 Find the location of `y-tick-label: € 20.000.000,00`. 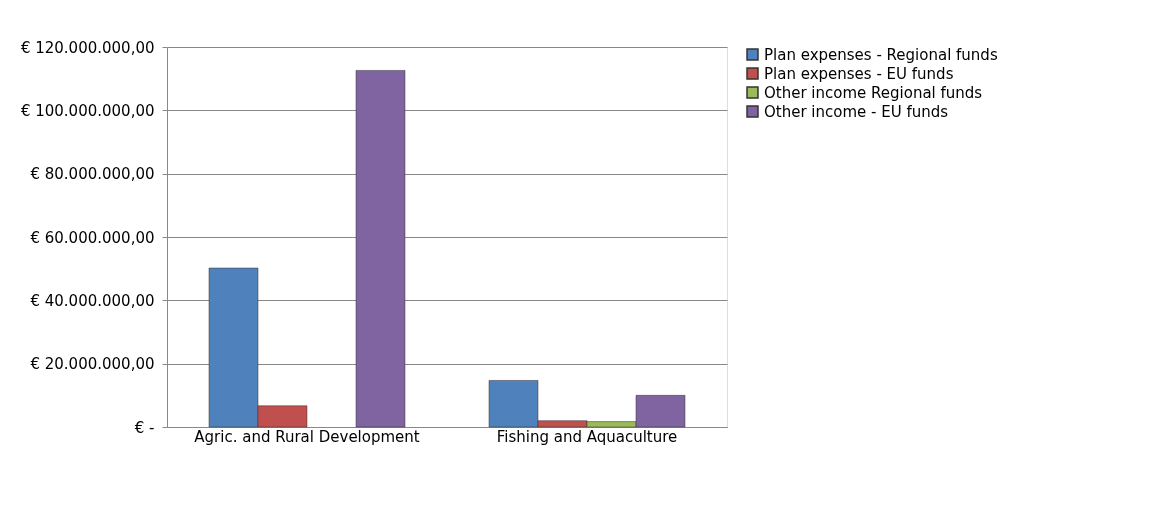

y-tick-label: € 20.000.000,00 is located at coordinates (92, 364).